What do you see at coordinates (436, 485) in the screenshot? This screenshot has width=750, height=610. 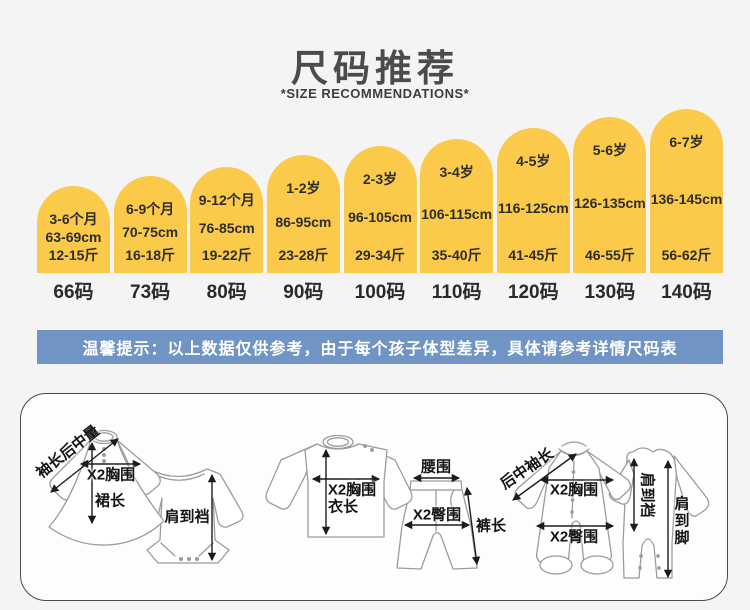 I see `pants-waistband` at bounding box center [436, 485].